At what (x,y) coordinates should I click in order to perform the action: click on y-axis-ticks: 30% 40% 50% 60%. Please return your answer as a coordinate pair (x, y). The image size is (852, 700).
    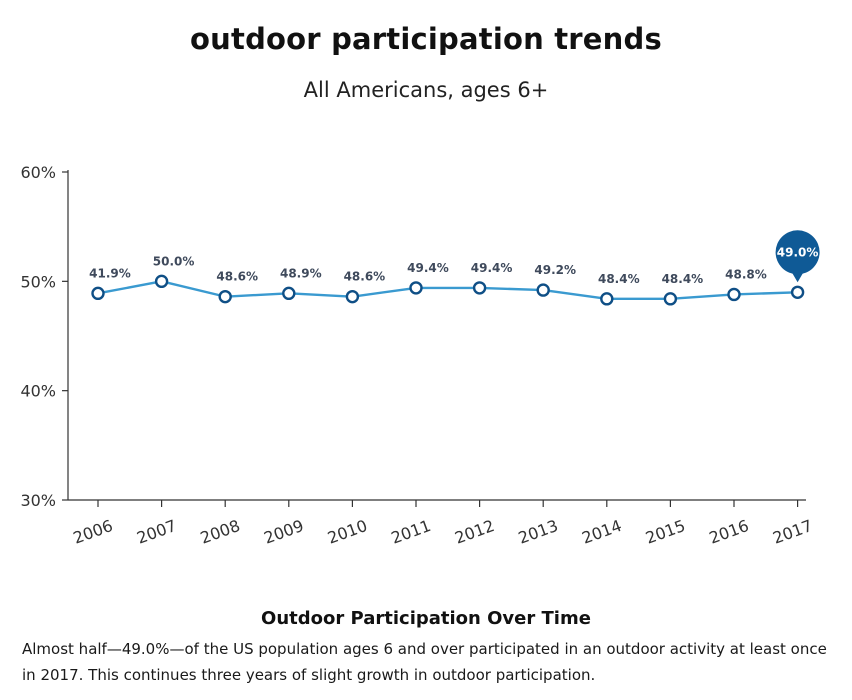
    Looking at the image, I should click on (44, 336).